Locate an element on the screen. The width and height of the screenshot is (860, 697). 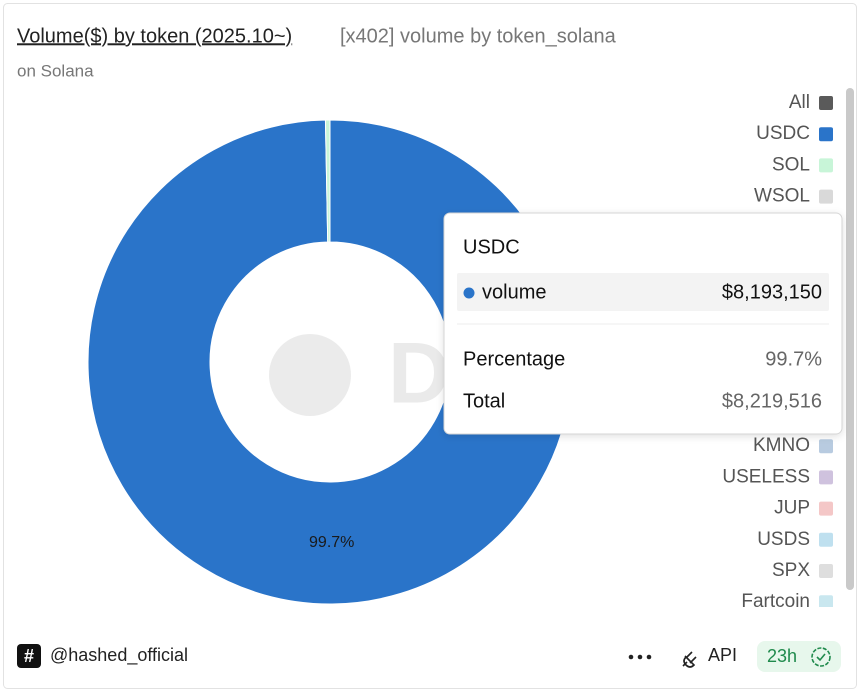
subtitle: on Solana is located at coordinates (55, 70).